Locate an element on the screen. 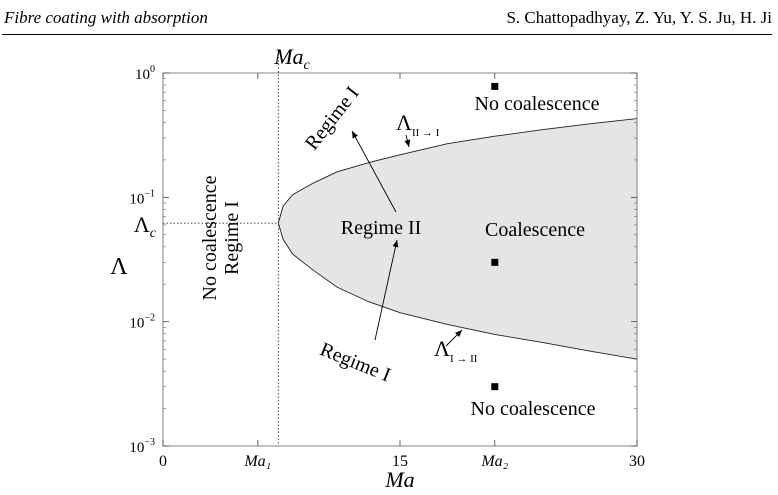  arrow-lower-boundary-label is located at coordinates (454, 338).